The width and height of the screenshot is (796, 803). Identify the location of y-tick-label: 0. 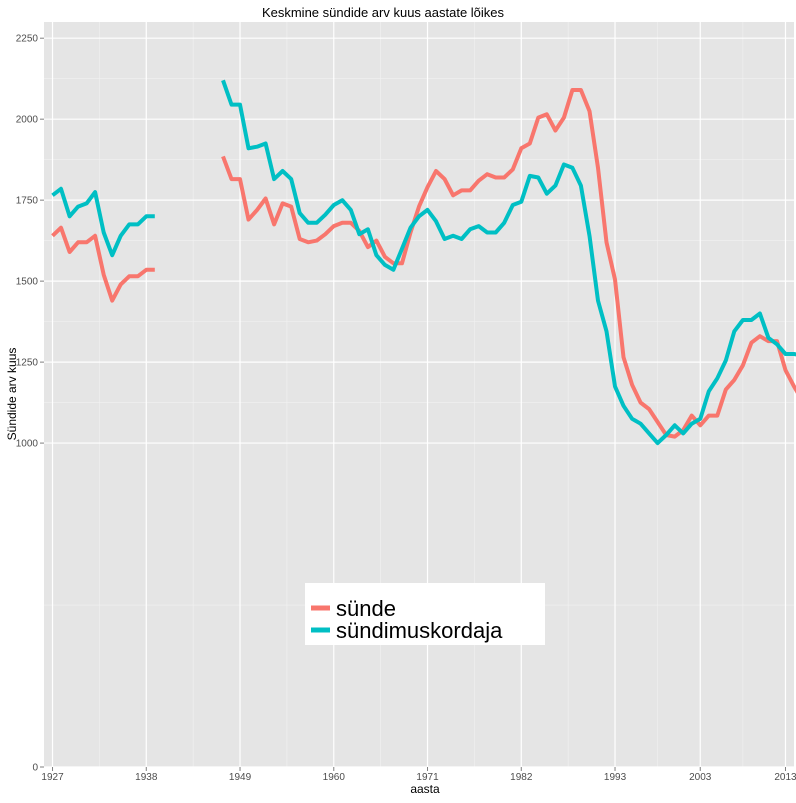
(35, 768).